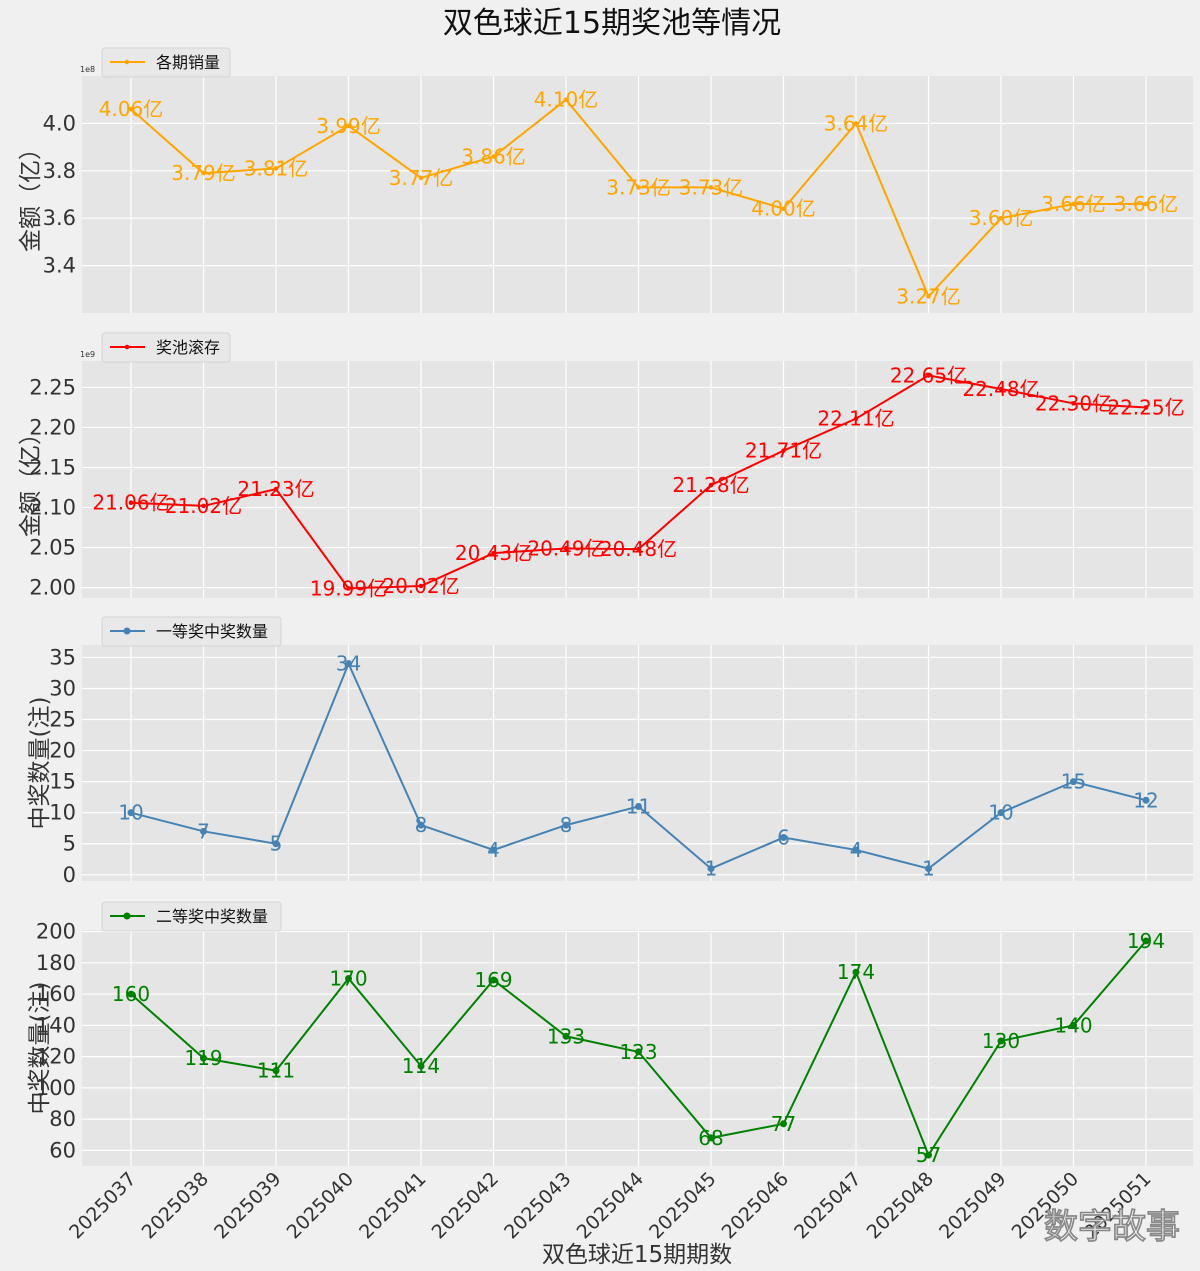 The image size is (1200, 1271). Describe the element at coordinates (166, 62) in the screenshot. I see `legend: 各期销量` at that location.